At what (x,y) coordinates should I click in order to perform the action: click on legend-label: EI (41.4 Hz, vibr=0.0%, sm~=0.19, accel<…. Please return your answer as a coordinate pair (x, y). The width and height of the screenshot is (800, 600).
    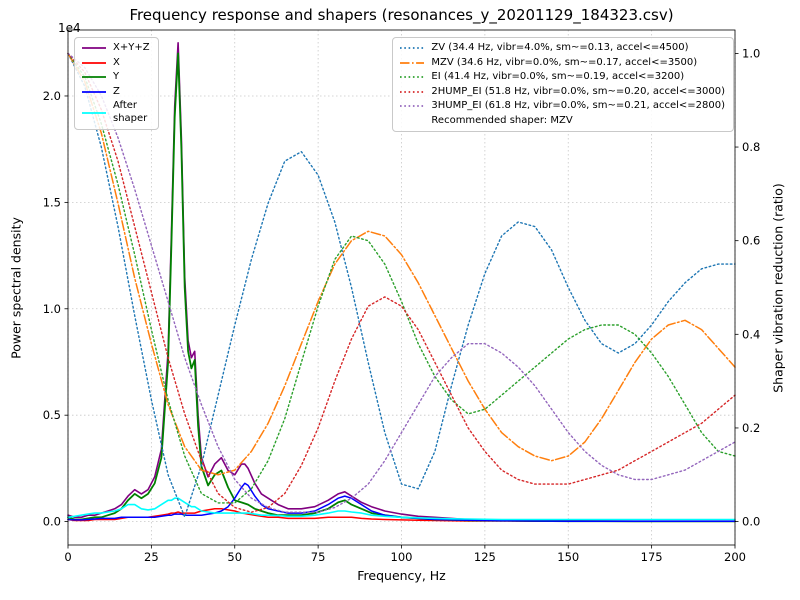
    Looking at the image, I should click on (558, 76).